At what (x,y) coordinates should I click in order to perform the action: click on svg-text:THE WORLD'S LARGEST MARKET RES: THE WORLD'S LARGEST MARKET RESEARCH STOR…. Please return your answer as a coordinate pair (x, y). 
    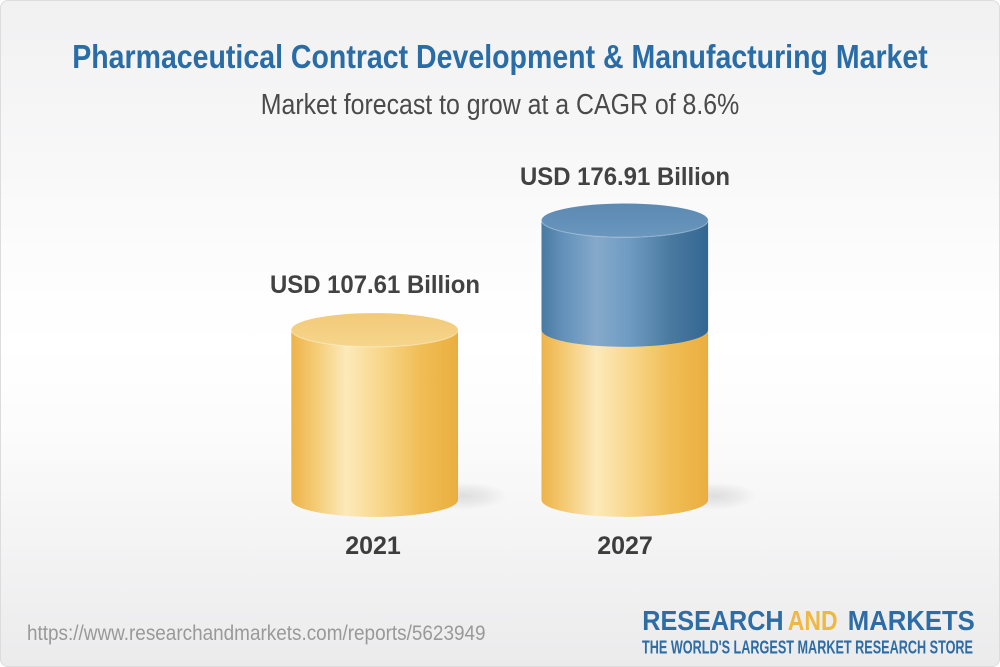
    Looking at the image, I should click on (807, 646).